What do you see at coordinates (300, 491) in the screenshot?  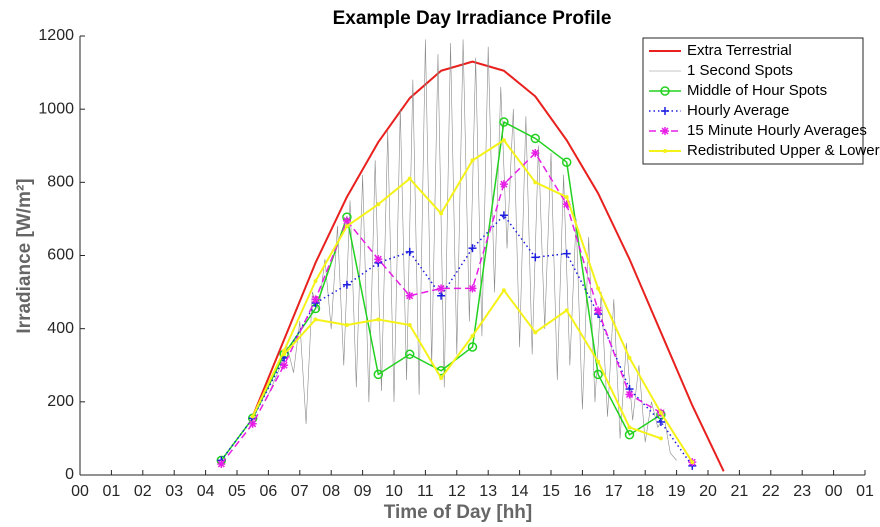 I see `x-tick-label: 07` at bounding box center [300, 491].